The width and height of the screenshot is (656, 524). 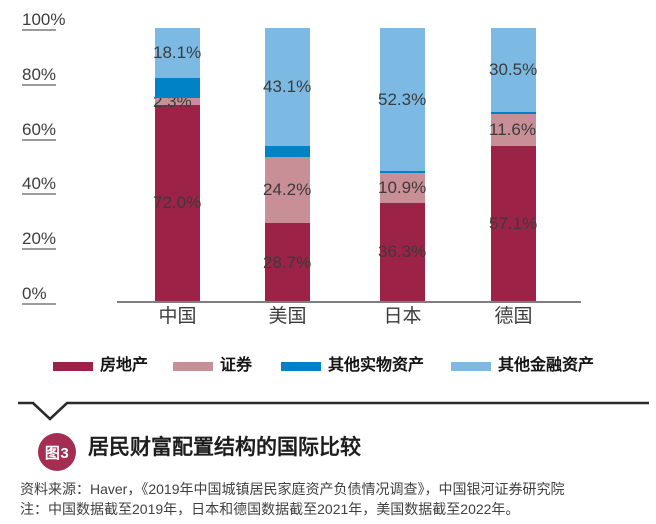 I want to click on legend-label: 证券, so click(x=236, y=365).